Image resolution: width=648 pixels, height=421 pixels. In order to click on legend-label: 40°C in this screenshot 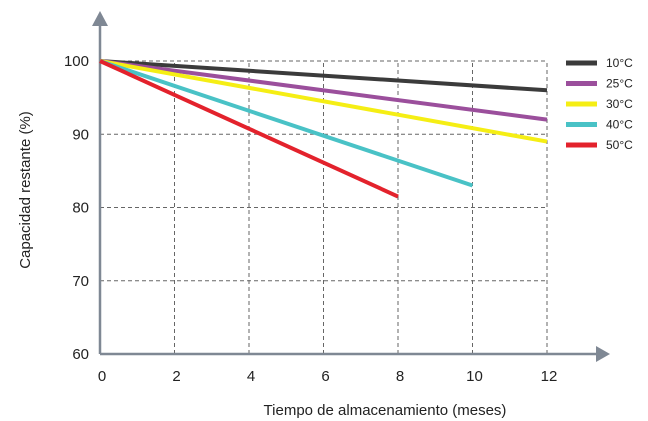, I will do `click(619, 125)`.